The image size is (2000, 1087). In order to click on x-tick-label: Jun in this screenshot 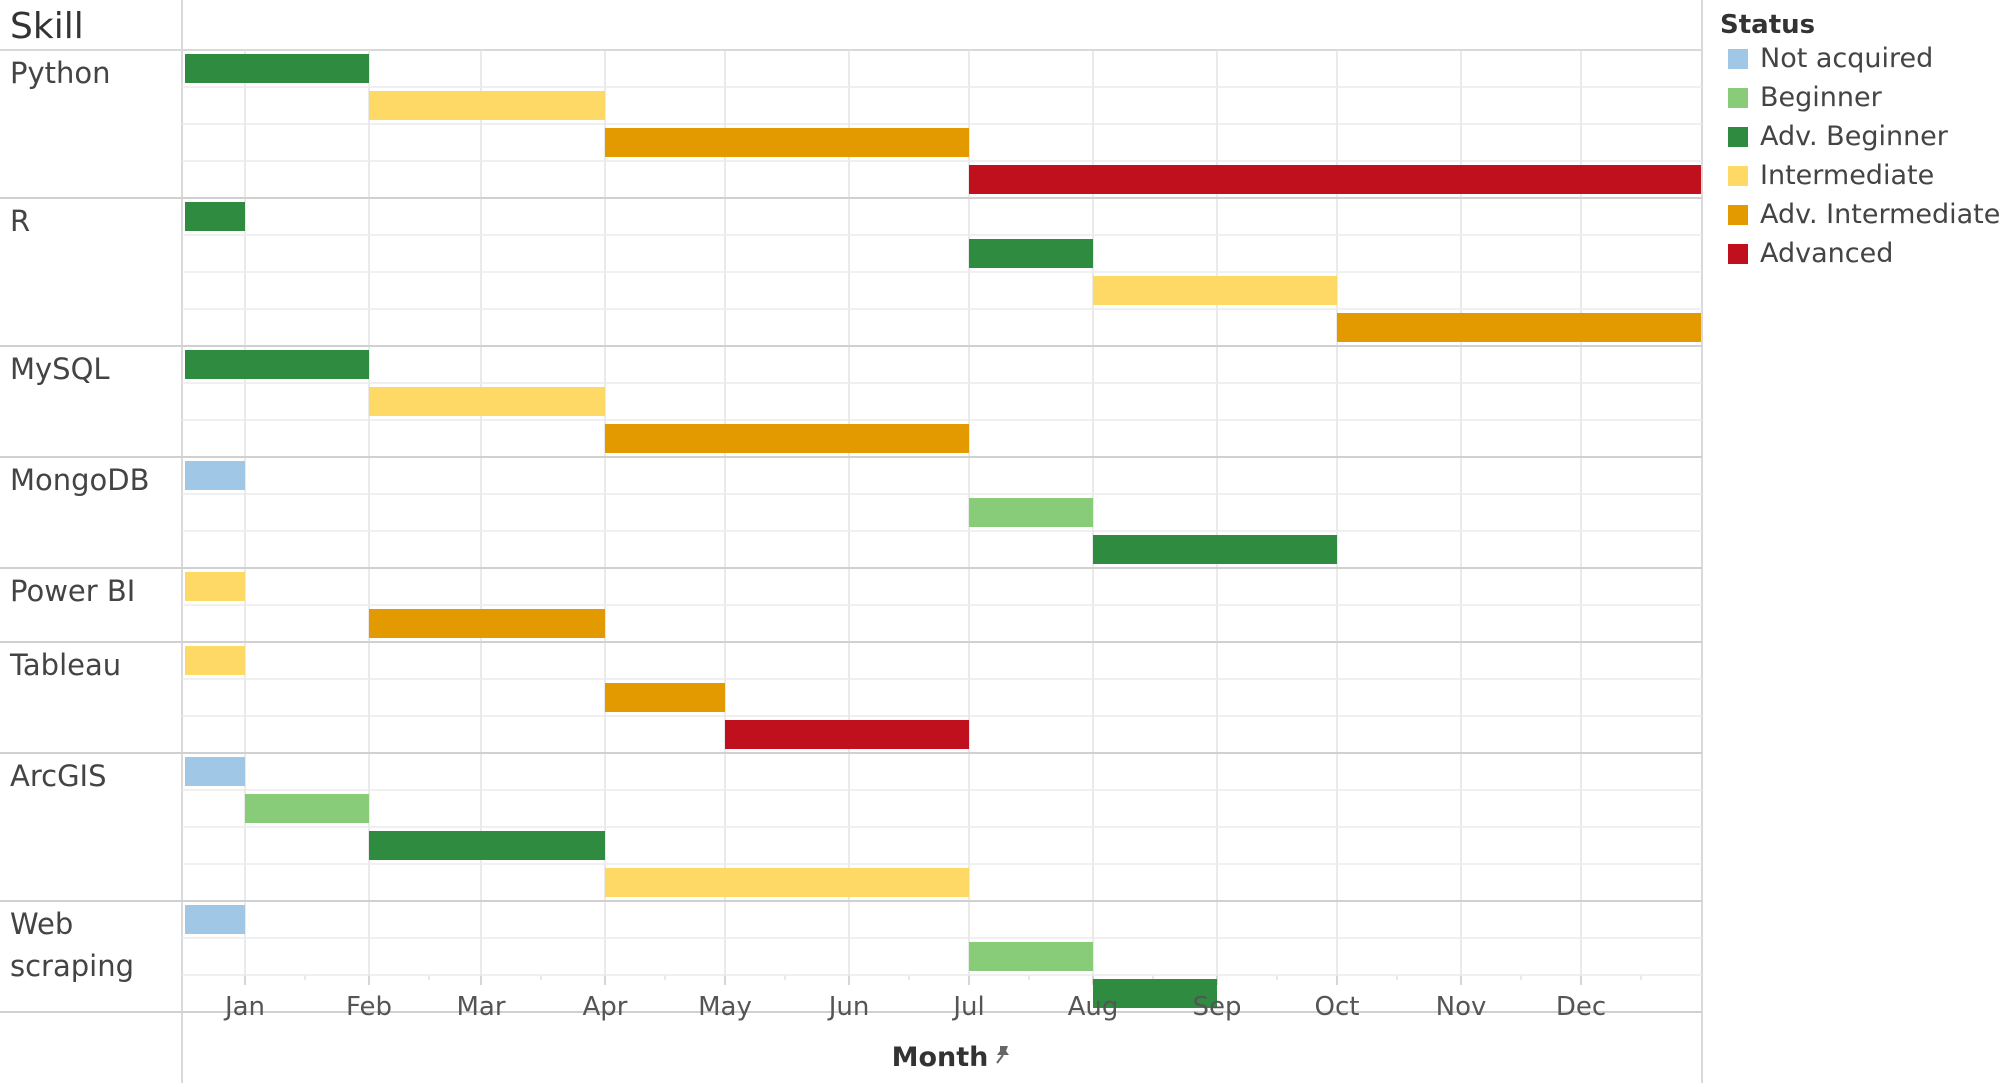, I will do `click(848, 1007)`.